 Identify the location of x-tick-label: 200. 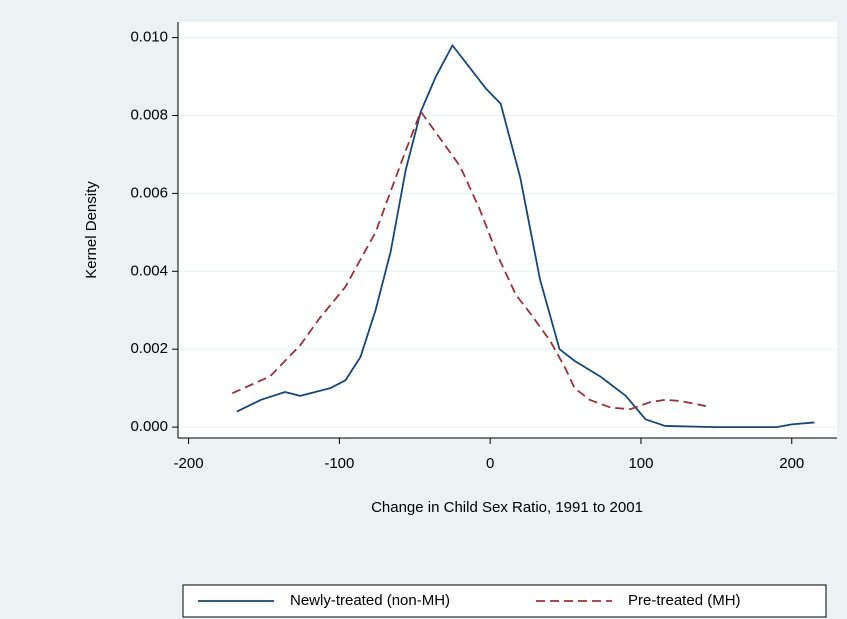
(791, 463).